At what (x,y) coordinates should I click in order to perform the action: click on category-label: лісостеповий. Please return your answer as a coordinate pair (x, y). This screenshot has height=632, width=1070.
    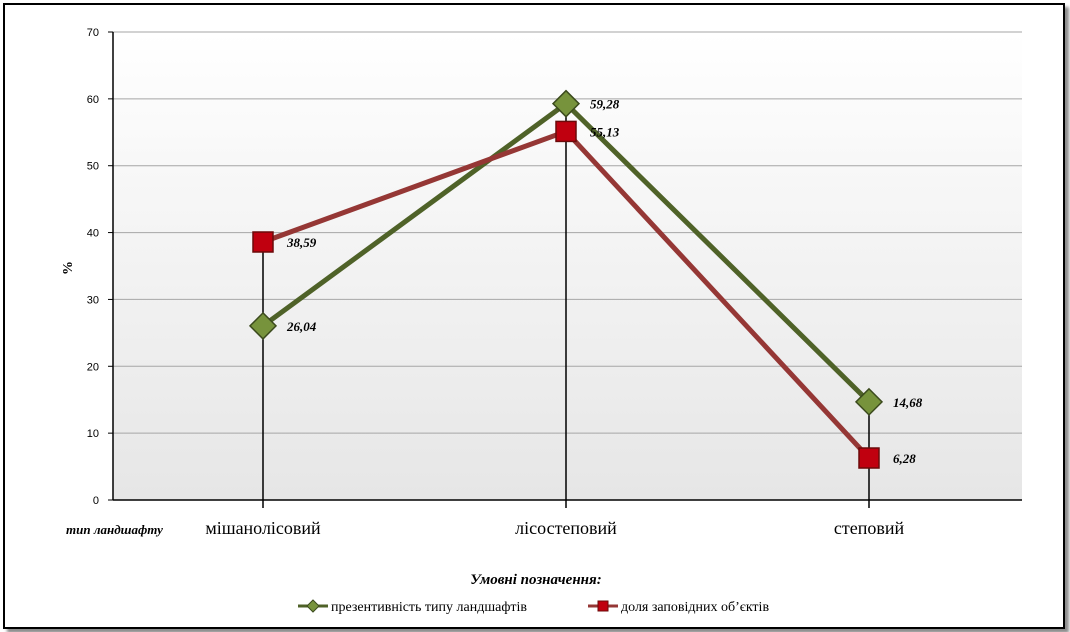
    Looking at the image, I should click on (566, 528).